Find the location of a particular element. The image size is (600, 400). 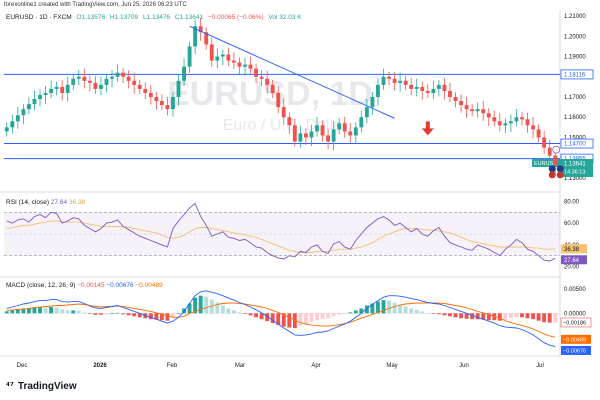

rsi-tick-label: 20.00 is located at coordinates (572, 268).